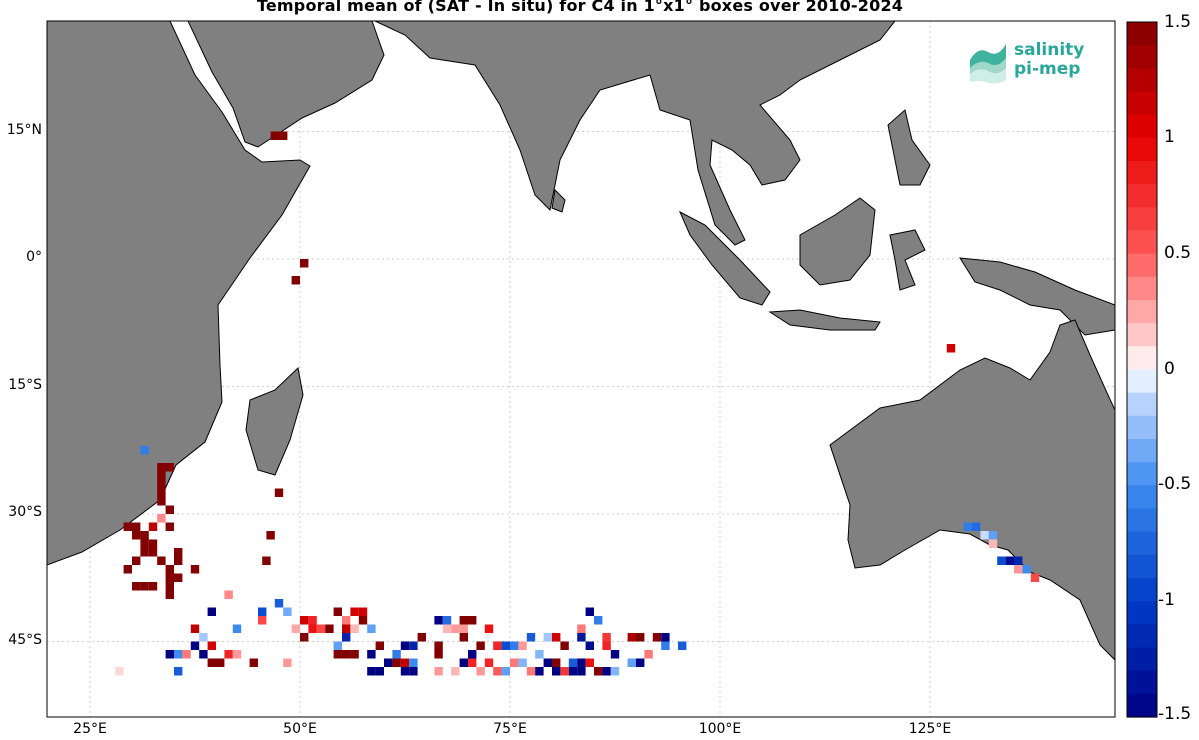  I want to click on land-java, so click(824, 320).